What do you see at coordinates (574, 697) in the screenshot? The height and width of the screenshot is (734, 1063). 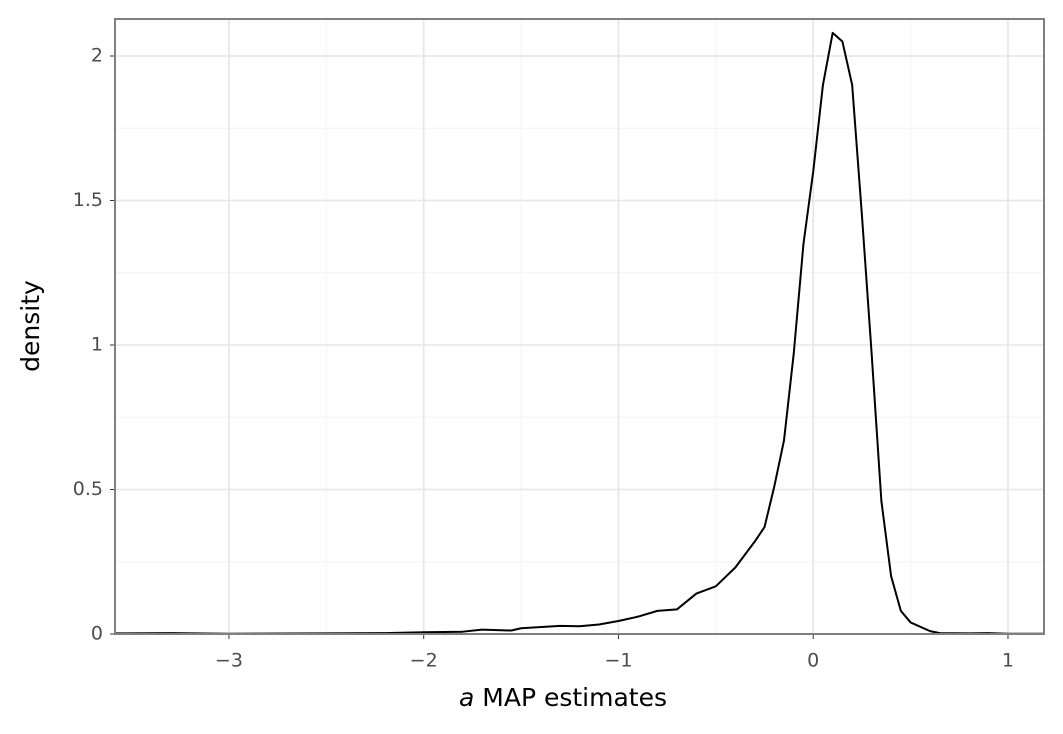 I see `x-axis-text: MAP estimates` at bounding box center [574, 697].